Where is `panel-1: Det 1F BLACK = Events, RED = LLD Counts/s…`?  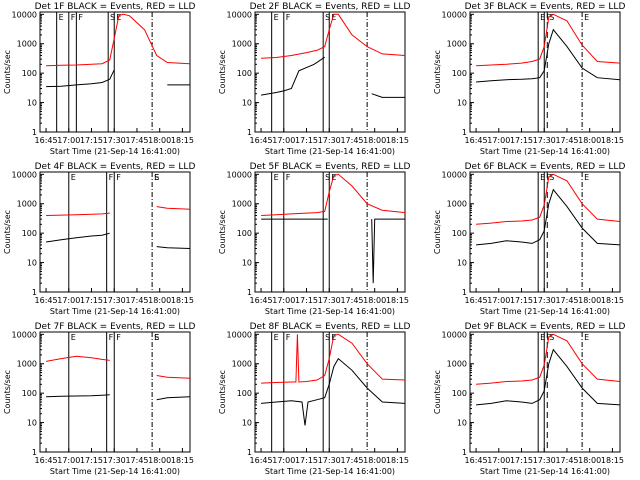
panel-1: Det 1F BLACK = Events, RED = LLD Counts/s… is located at coordinates (99, 79).